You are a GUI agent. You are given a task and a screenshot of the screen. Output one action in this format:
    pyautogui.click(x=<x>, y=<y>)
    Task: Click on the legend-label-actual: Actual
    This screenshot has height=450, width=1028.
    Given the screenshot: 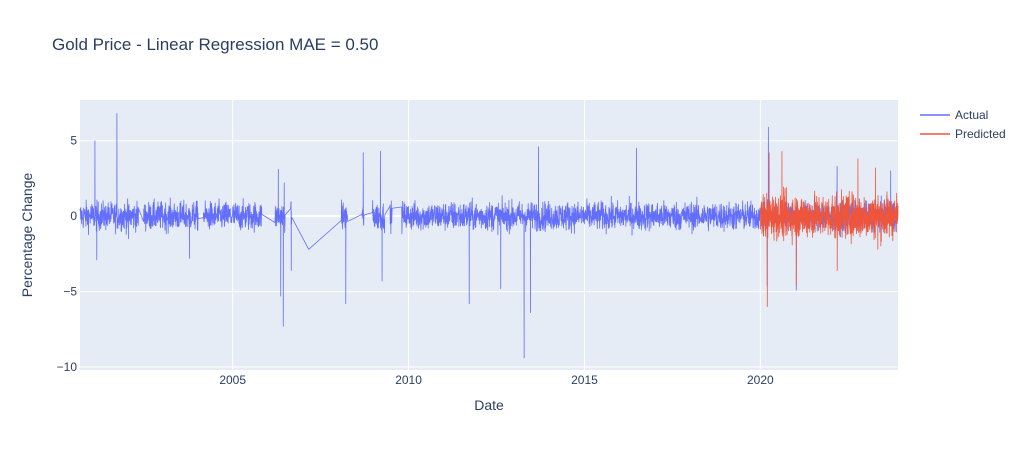 What is the action you would take?
    pyautogui.click(x=971, y=115)
    